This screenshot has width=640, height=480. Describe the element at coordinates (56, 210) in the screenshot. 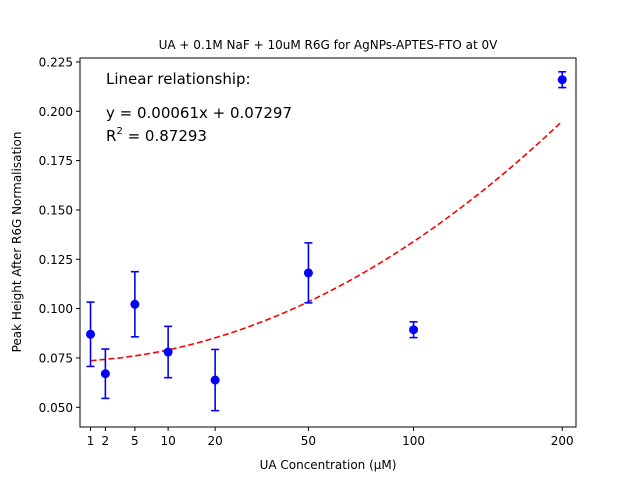

I see `y-tick-label: 0.150` at that location.